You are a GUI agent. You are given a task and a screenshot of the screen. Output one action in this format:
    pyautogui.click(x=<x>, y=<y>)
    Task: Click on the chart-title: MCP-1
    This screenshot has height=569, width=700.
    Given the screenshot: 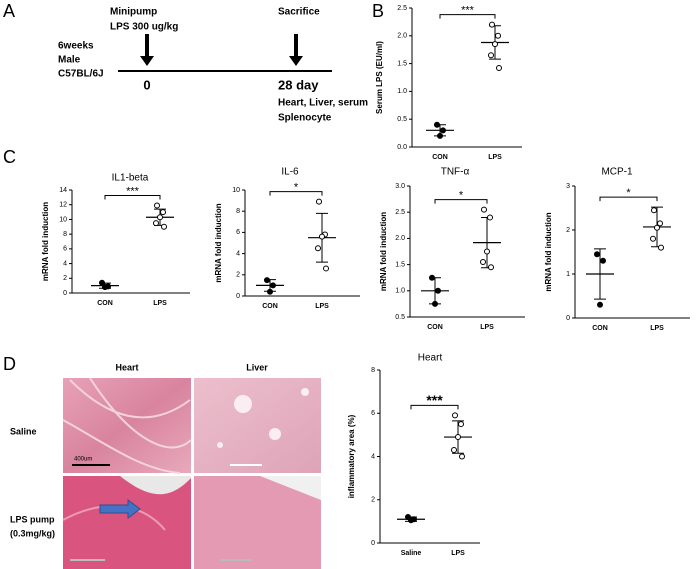 What is the action you would take?
    pyautogui.click(x=617, y=172)
    